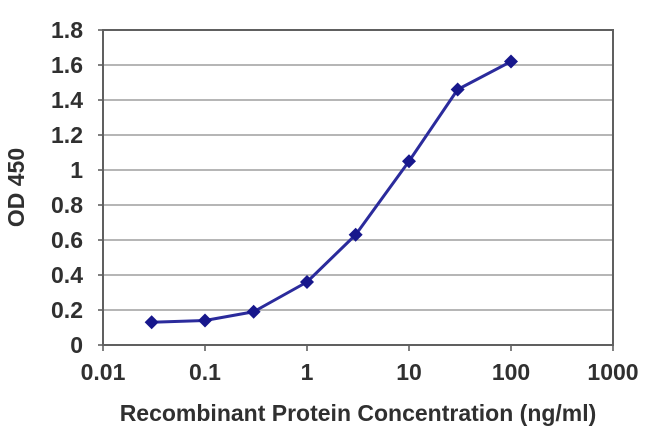 This screenshot has height=433, width=650. I want to click on y-tick-label: 0.2, so click(67, 310).